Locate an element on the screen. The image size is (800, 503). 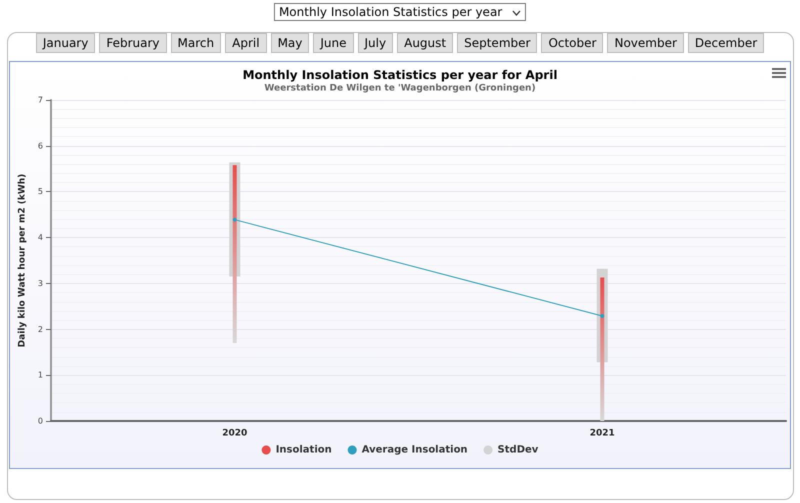
month-button: February is located at coordinates (133, 43).